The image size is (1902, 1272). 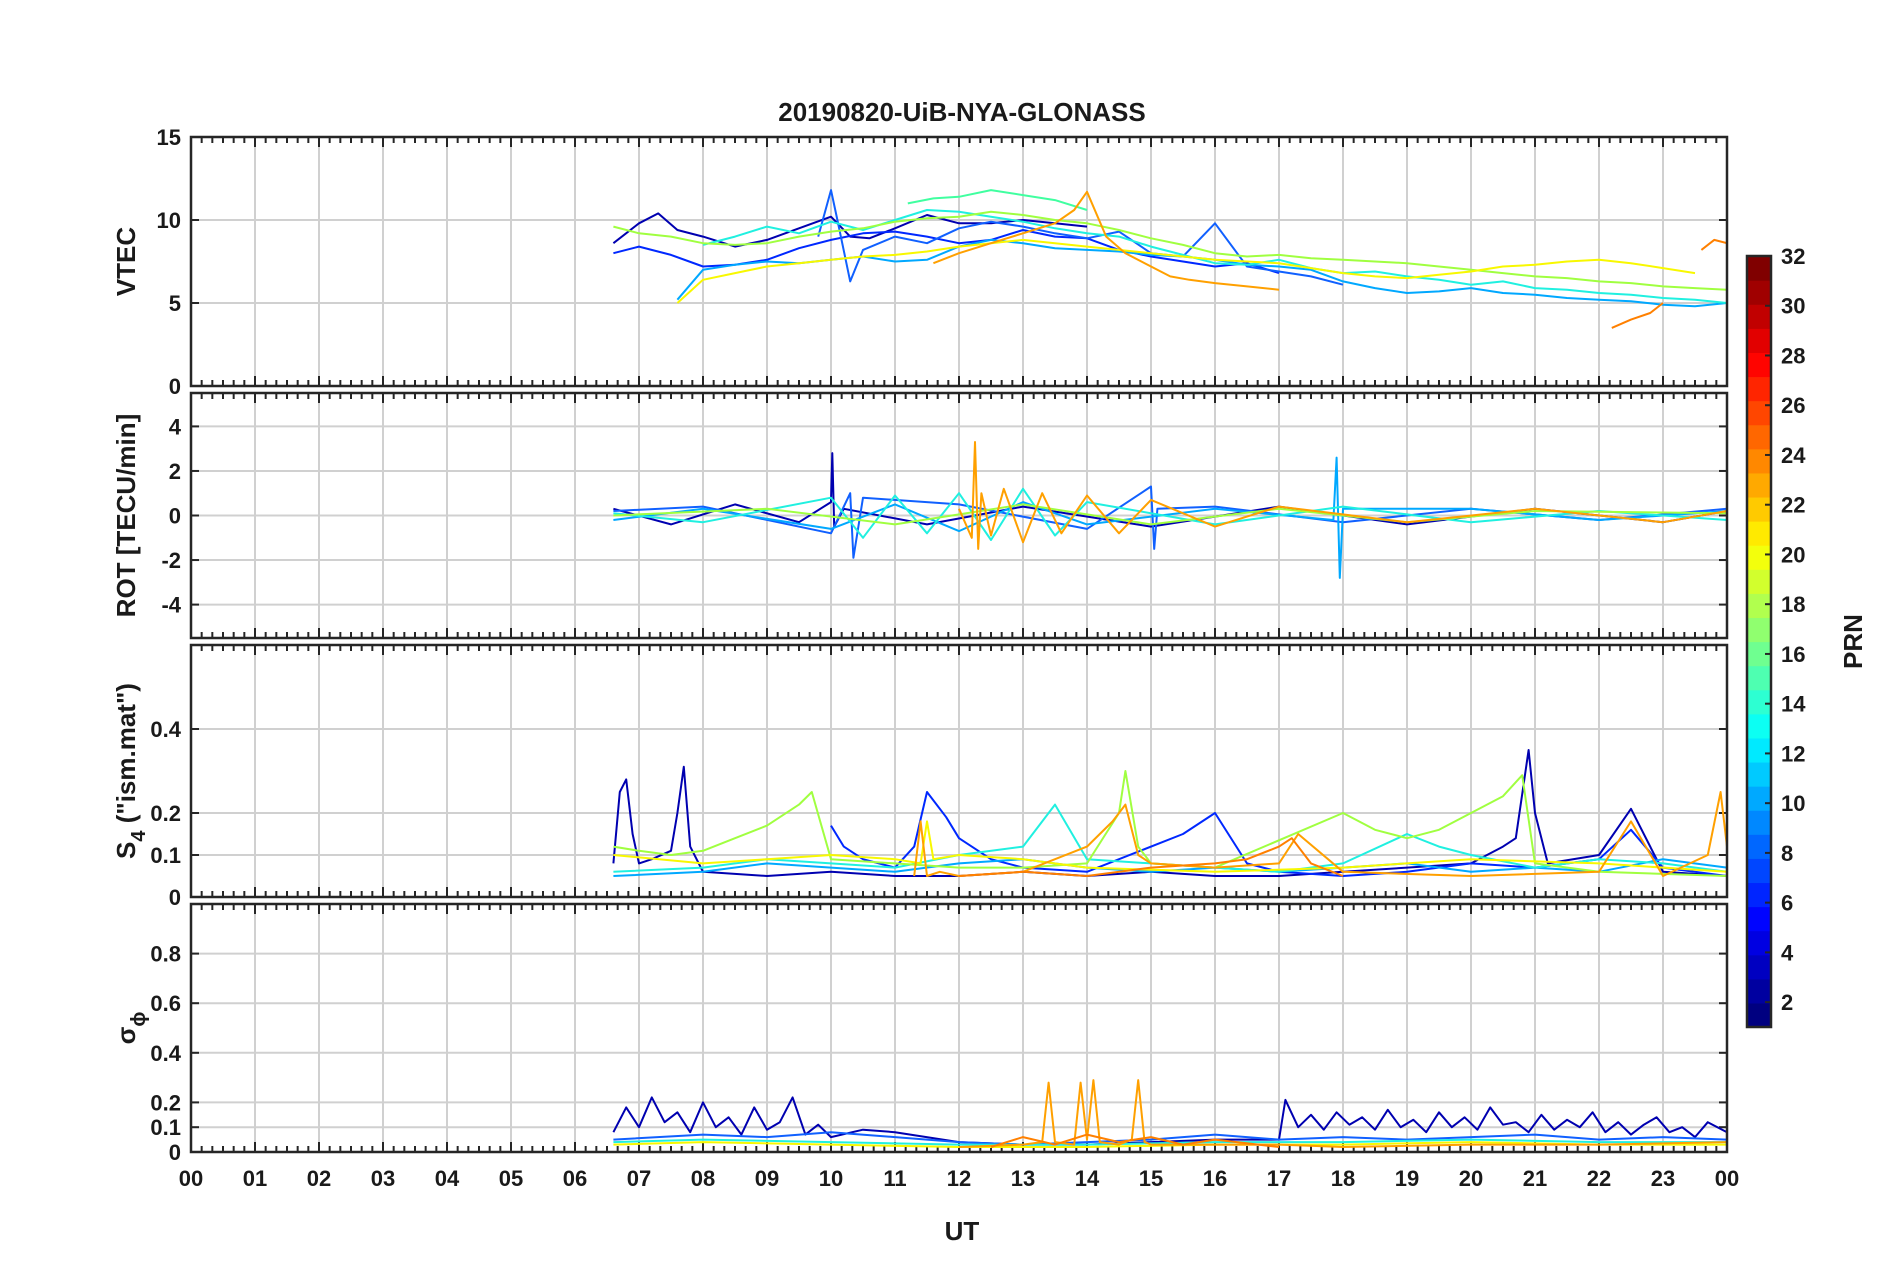 I want to click on colorbar-frame, so click(x=1759, y=641).